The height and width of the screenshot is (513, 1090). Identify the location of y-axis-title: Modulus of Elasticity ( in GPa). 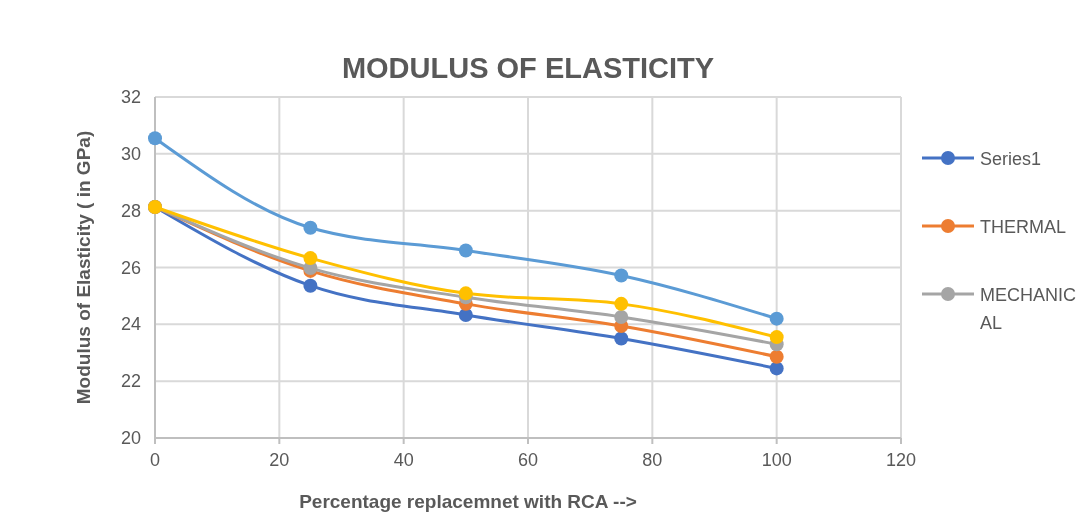
(83, 267).